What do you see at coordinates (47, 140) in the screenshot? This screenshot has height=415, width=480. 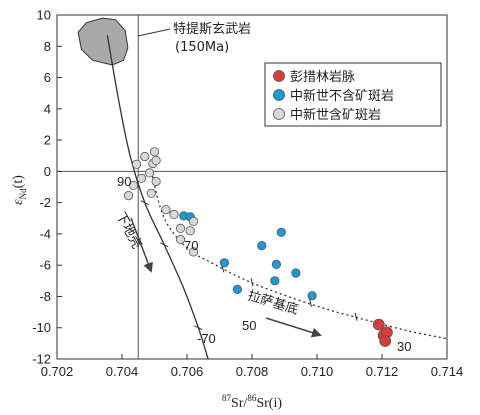 I see `y-tick-label: 2` at bounding box center [47, 140].